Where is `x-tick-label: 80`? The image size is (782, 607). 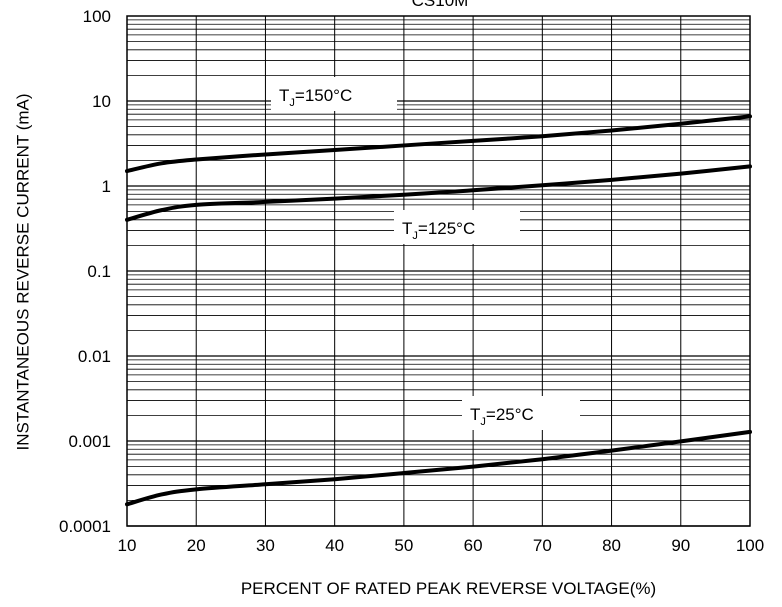 x-tick-label: 80 is located at coordinates (611, 545).